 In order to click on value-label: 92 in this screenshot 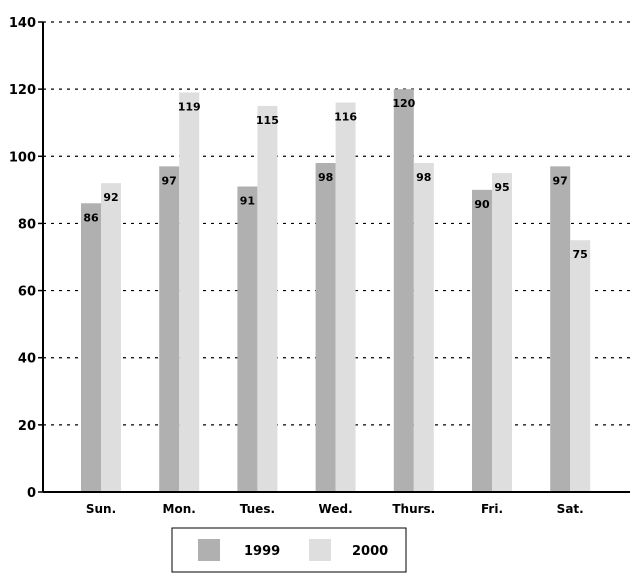, I will do `click(110, 197)`.